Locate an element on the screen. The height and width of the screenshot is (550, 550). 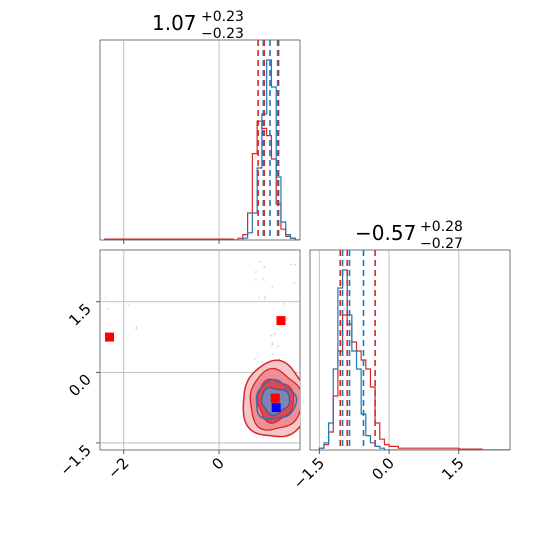
hist-param2-content is located at coordinates (414, 350).